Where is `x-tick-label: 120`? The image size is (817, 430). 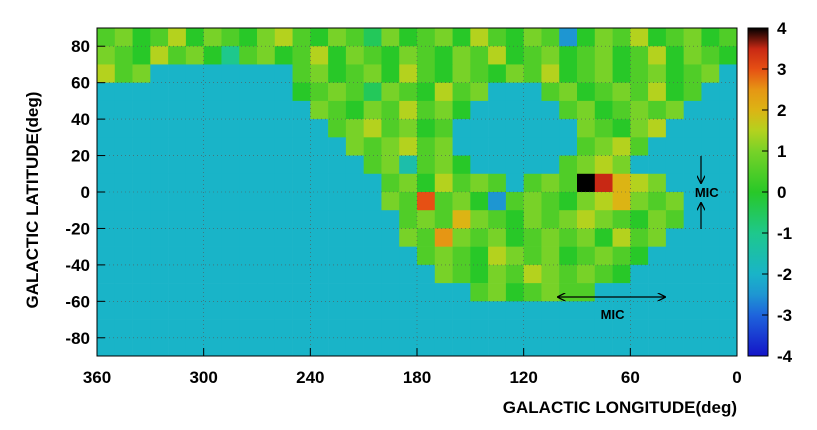 x-tick-label: 120 is located at coordinates (523, 377).